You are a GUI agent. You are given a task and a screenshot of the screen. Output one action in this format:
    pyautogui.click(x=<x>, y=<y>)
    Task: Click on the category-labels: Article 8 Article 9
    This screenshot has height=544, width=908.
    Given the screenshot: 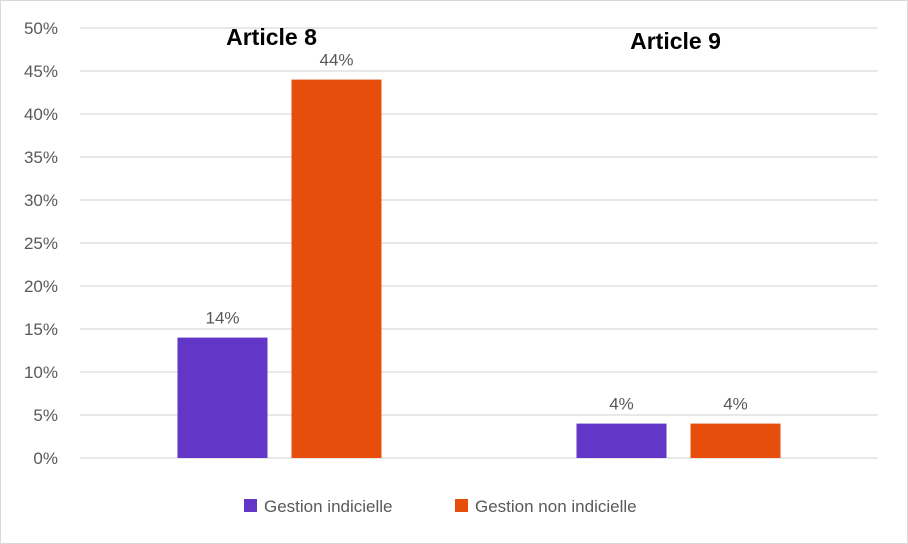 What is the action you would take?
    pyautogui.click(x=473, y=39)
    